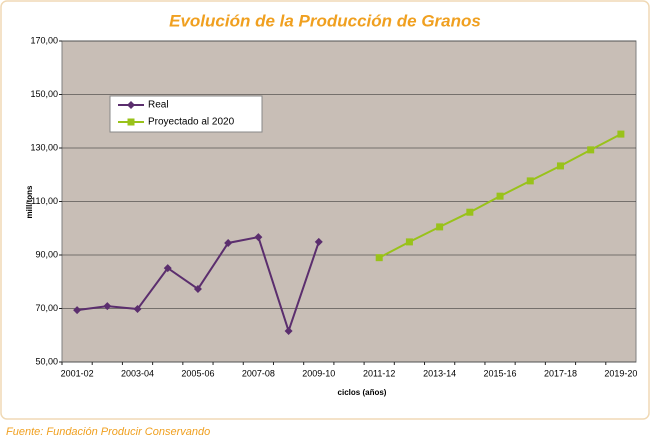  I want to click on x-tick-label: 2003-04, so click(137, 373).